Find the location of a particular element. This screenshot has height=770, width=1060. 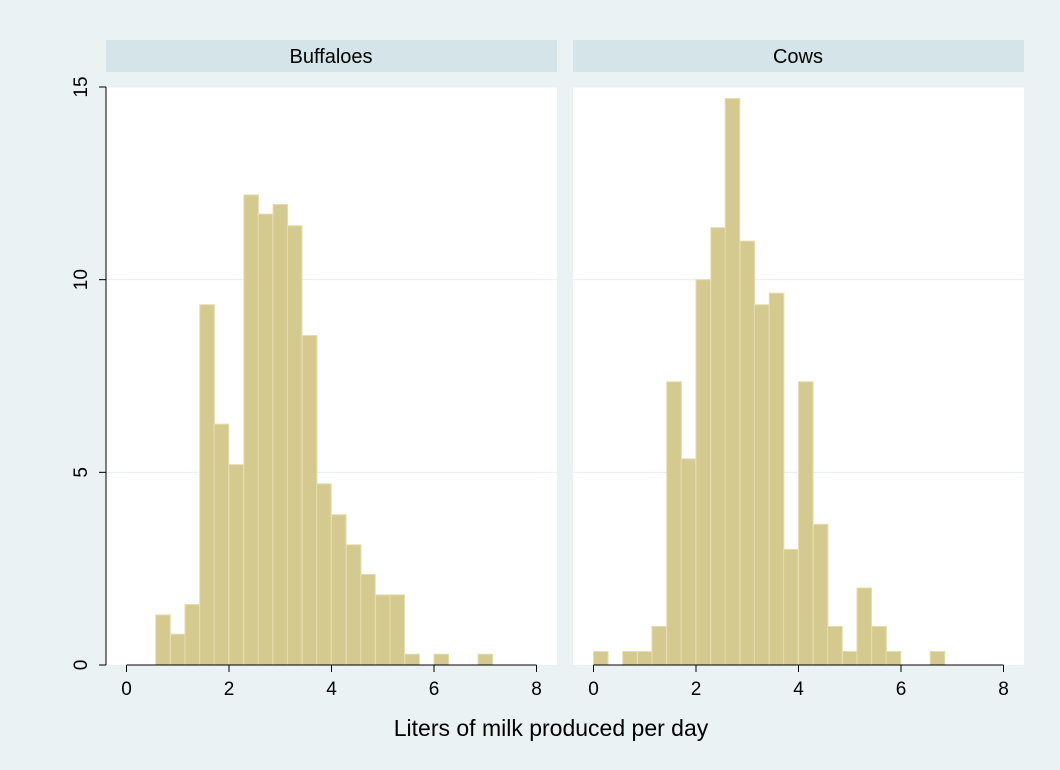

panel-buffaloes-title: Buffaloes is located at coordinates (330, 57).